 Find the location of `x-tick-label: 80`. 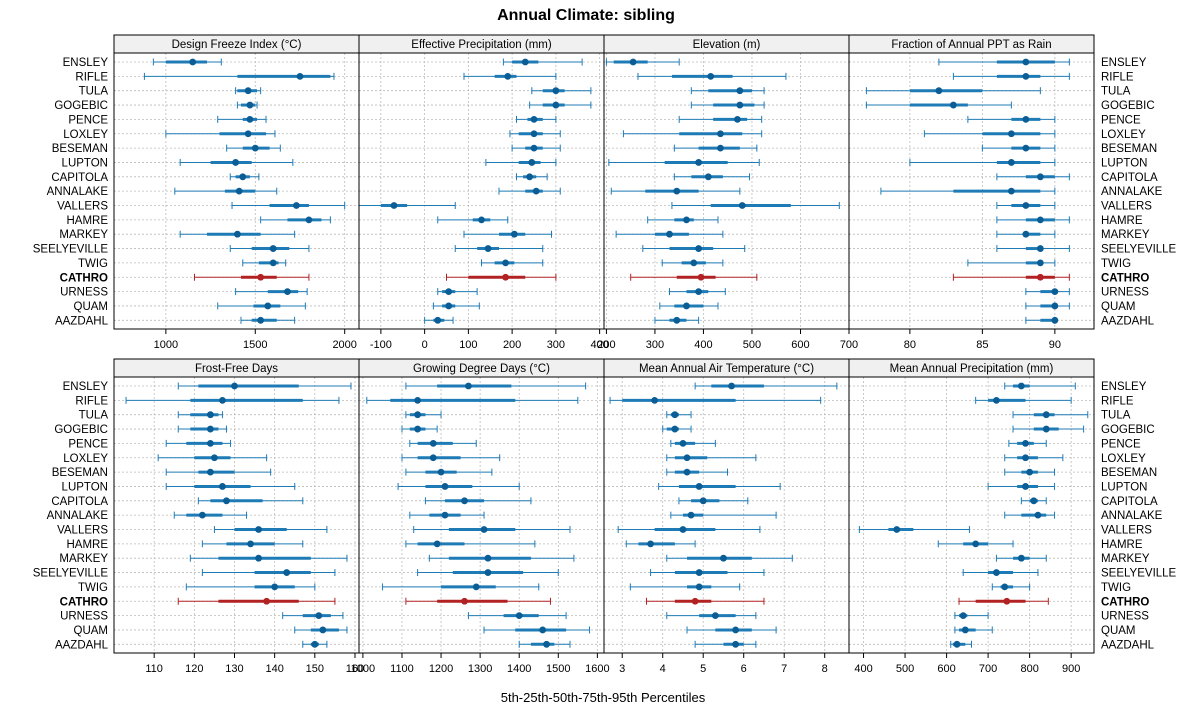

x-tick-label: 80 is located at coordinates (910, 345).